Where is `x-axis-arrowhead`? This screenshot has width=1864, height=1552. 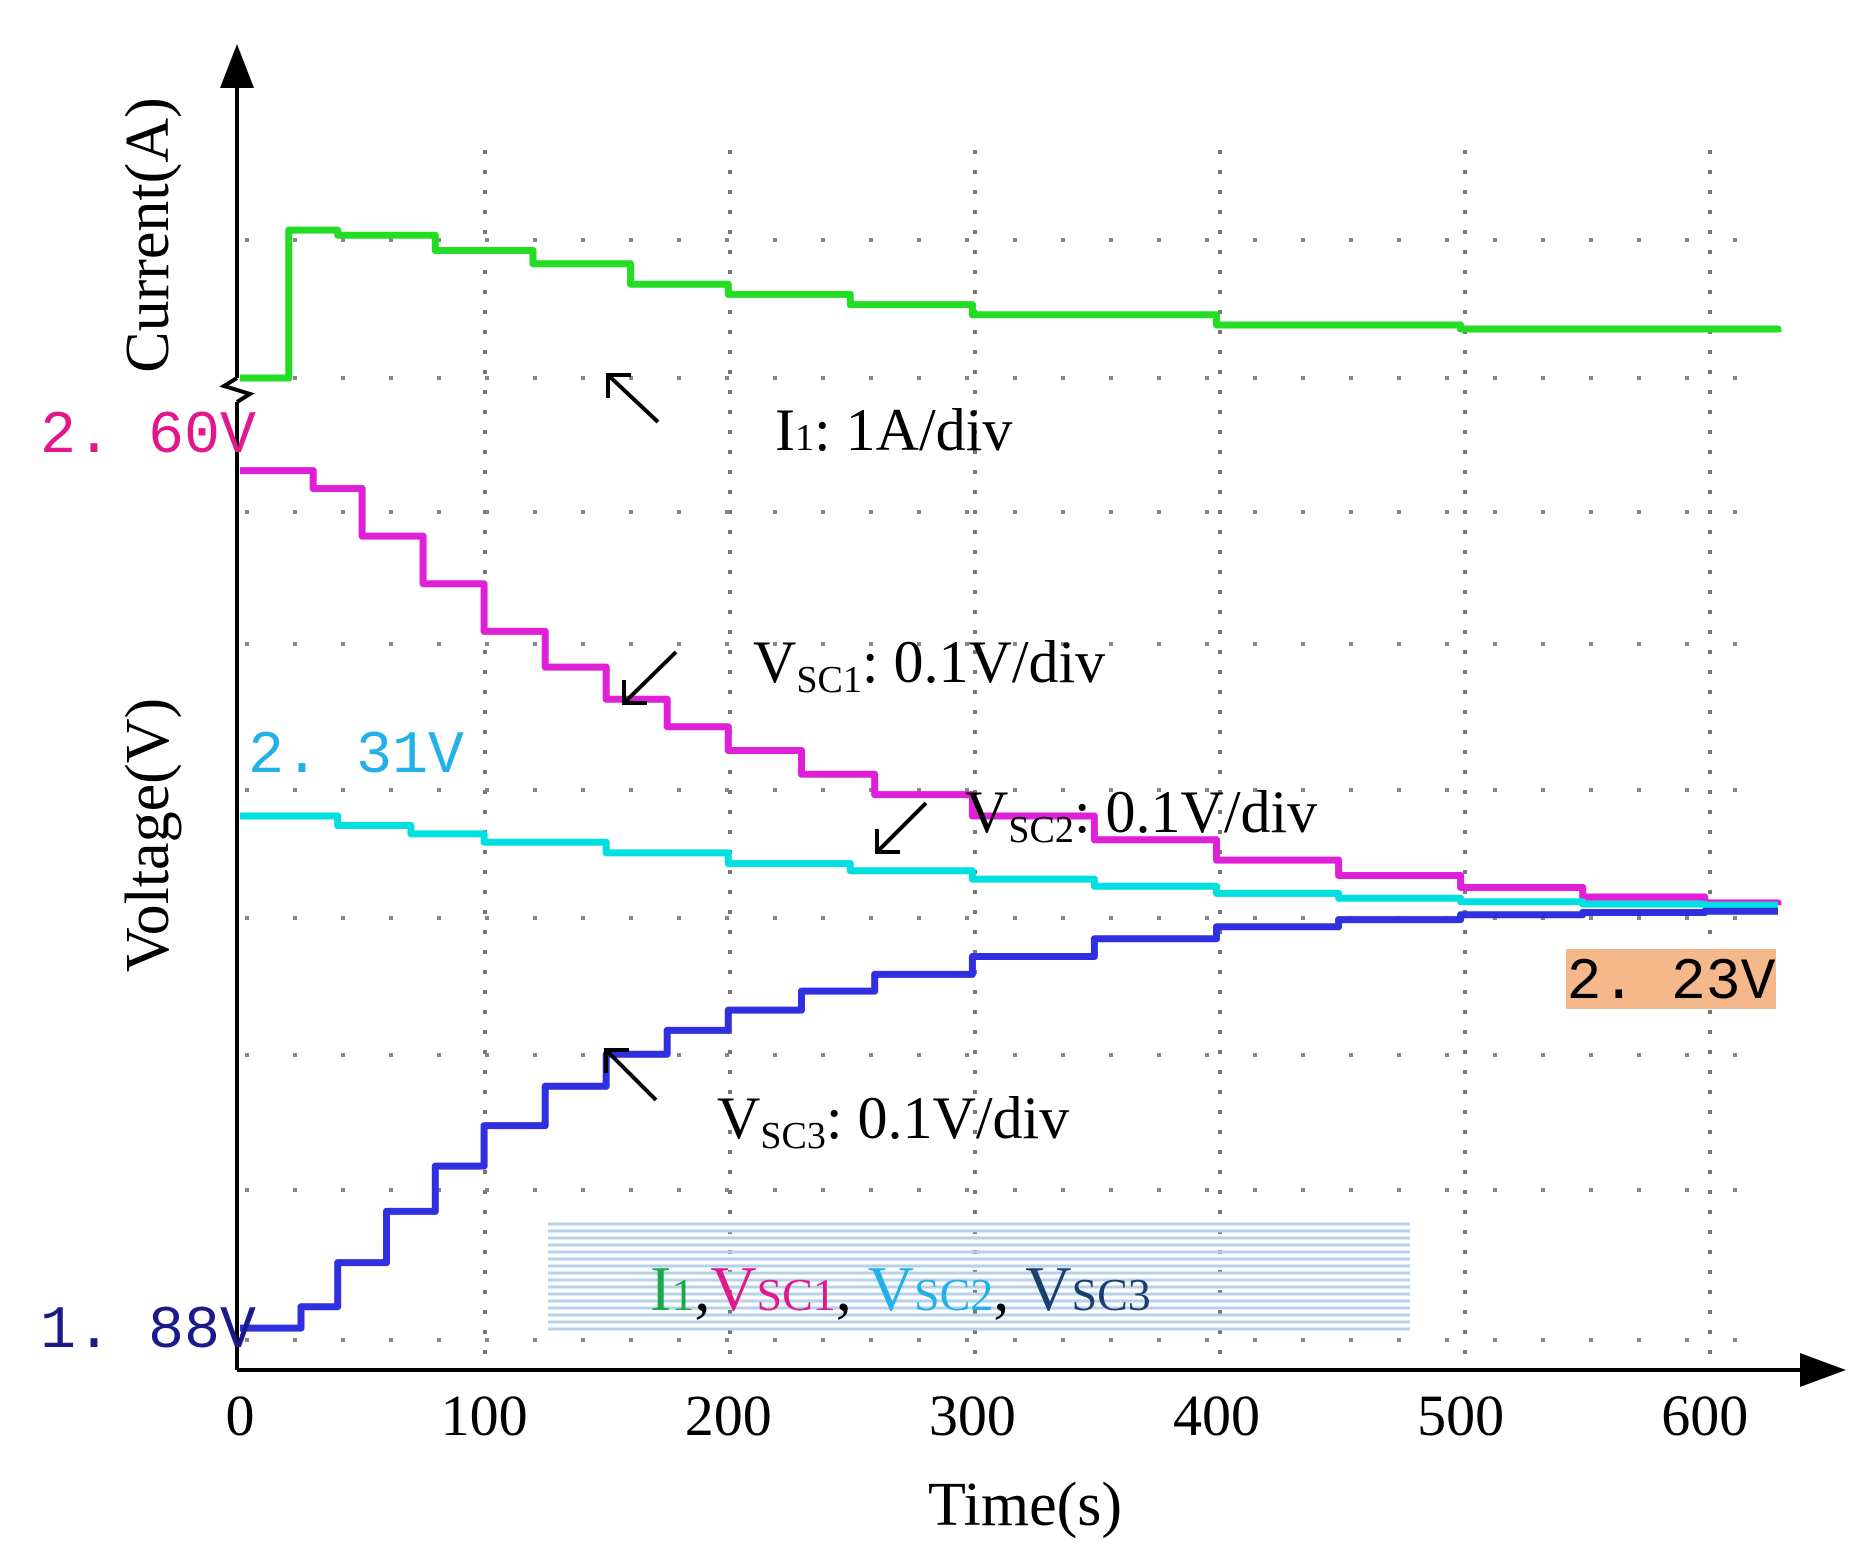 x-axis-arrowhead is located at coordinates (1823, 1370).